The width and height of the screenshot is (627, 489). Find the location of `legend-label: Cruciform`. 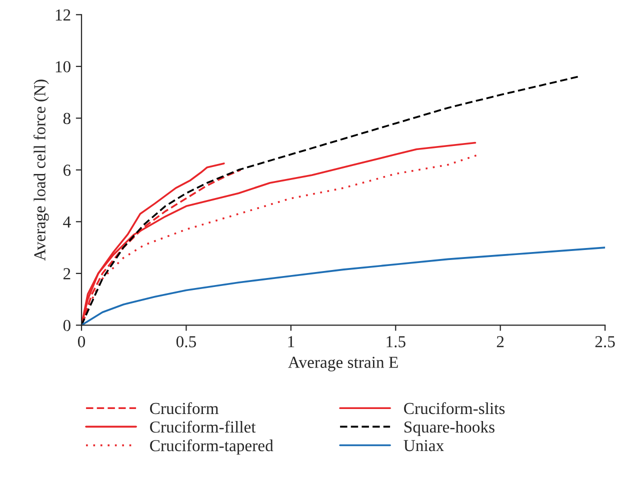

legend-label: Cruciform is located at coordinates (184, 408).